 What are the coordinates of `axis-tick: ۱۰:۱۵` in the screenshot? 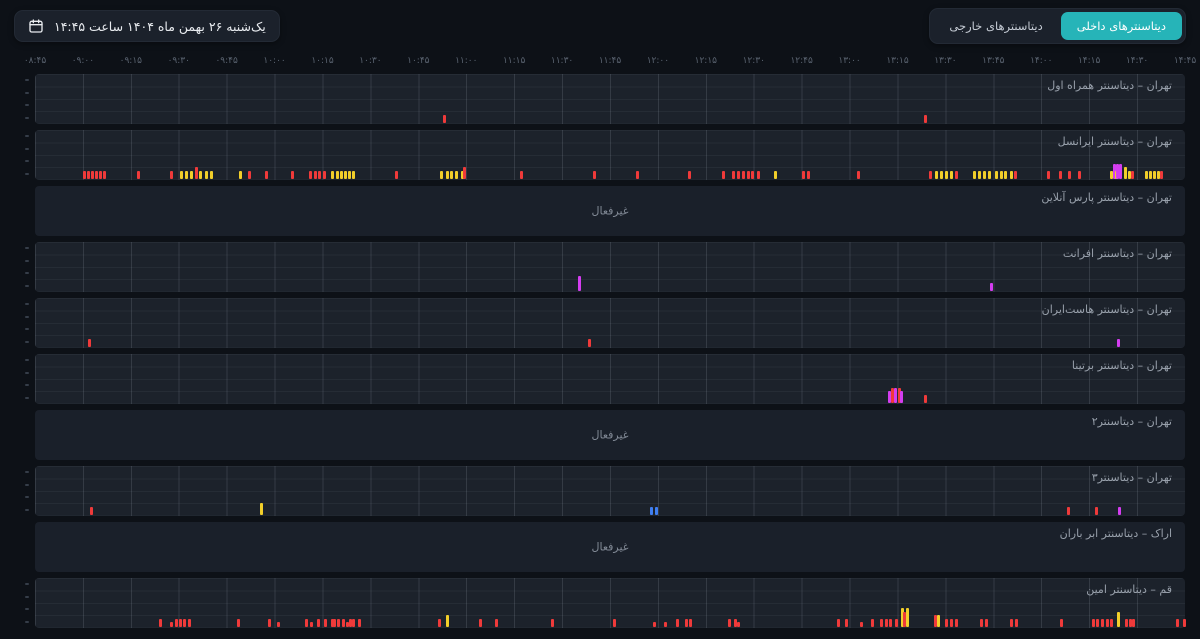 It's located at (322, 61).